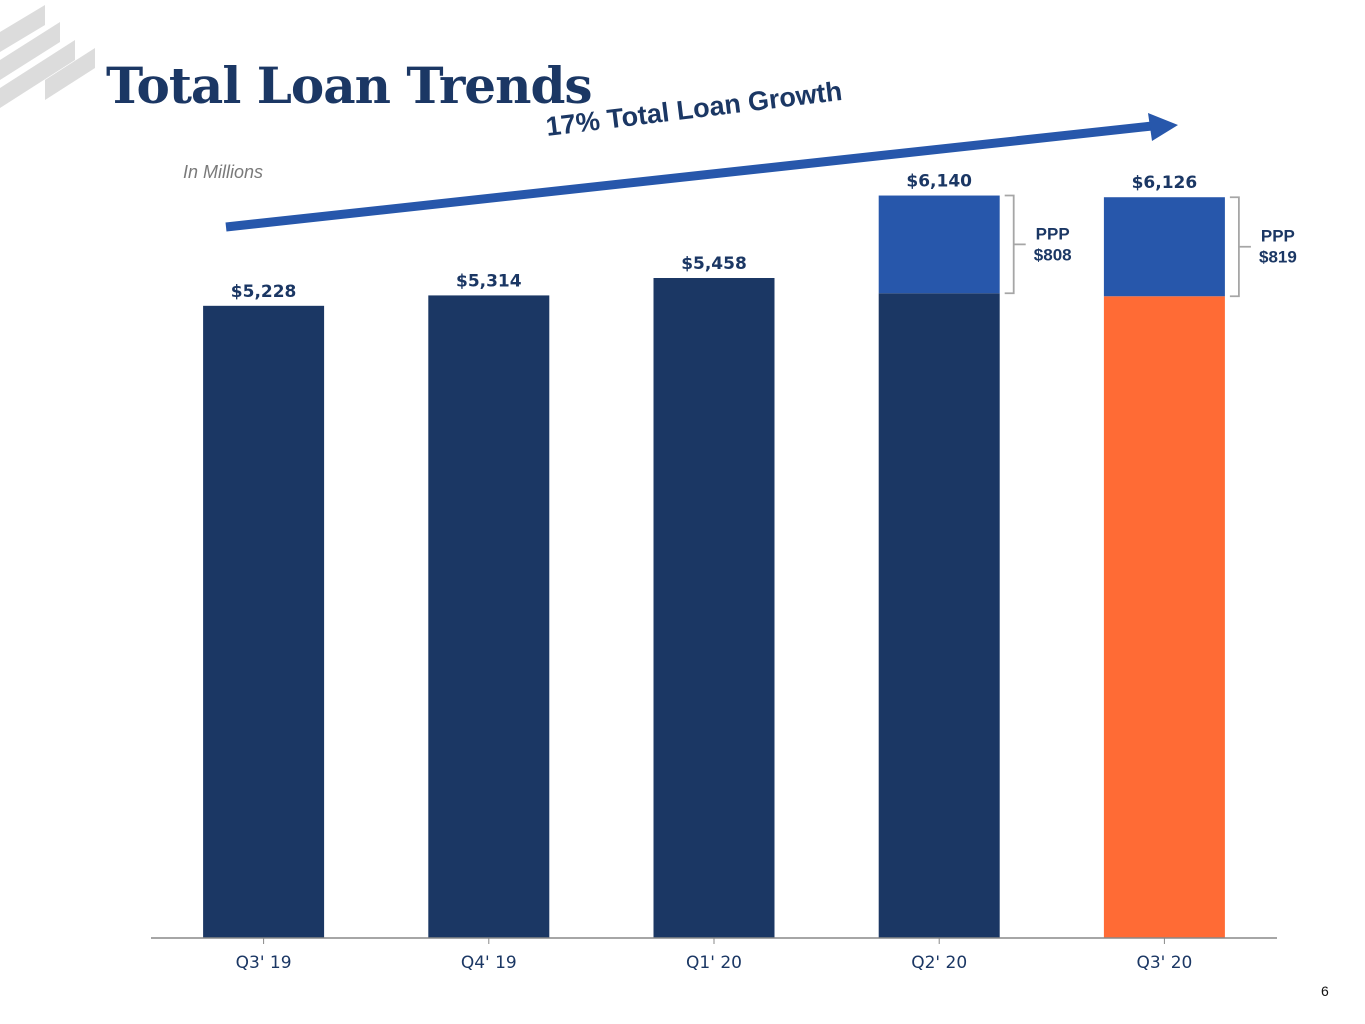  I want to click on logo, so click(47, 56).